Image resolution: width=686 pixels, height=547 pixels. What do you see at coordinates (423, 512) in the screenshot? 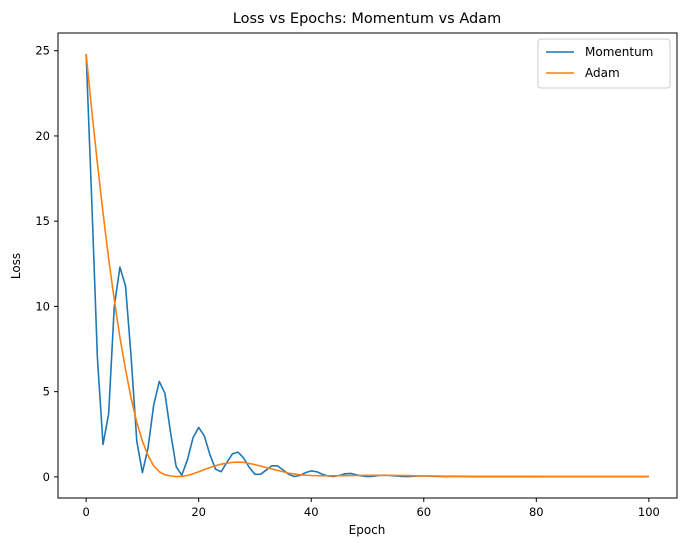
I see `x-tick-label: 60` at bounding box center [423, 512].